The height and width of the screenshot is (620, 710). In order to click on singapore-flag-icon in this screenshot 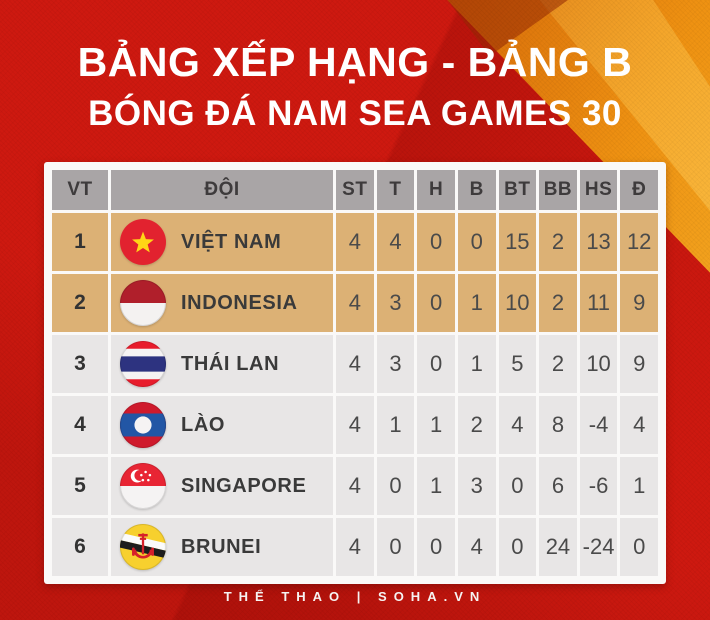, I will do `click(143, 486)`.